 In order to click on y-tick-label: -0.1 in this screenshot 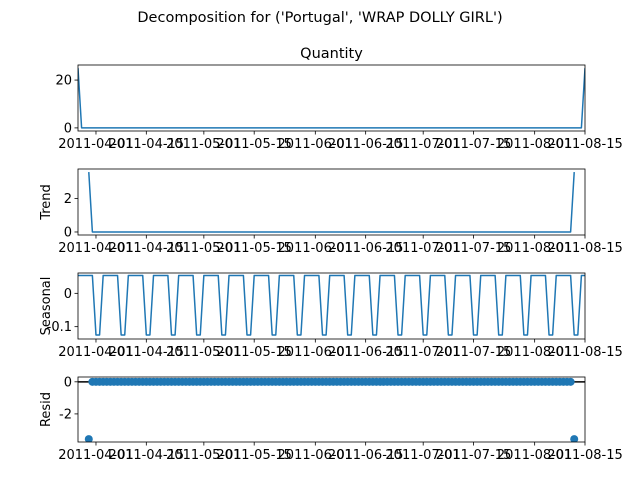, I will do `click(59, 327)`.